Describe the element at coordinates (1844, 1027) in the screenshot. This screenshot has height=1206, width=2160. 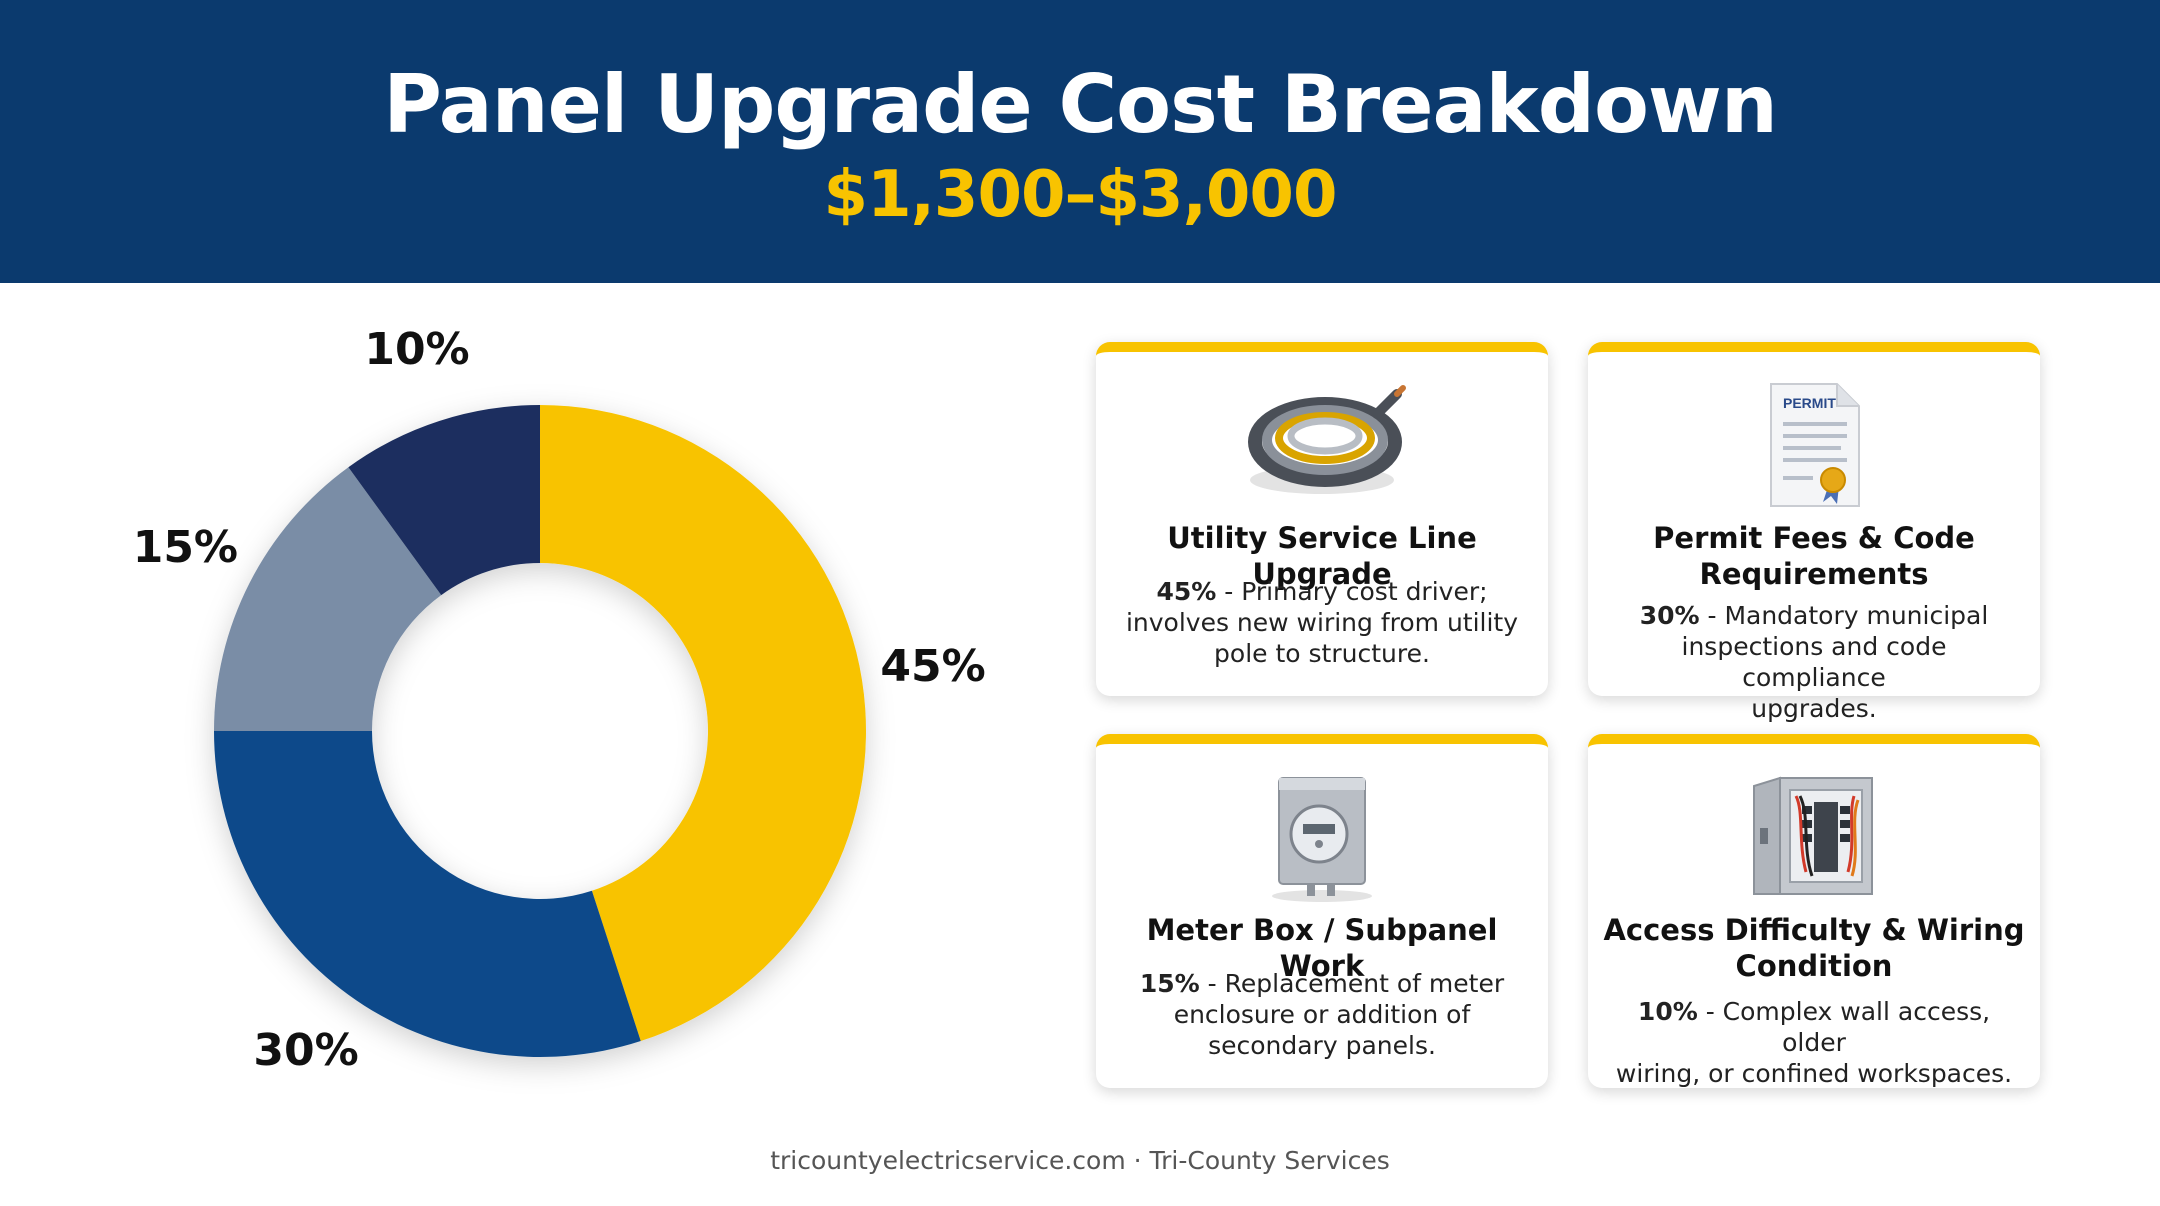
I see `card-desc-line: - Complex wall access, older` at that location.